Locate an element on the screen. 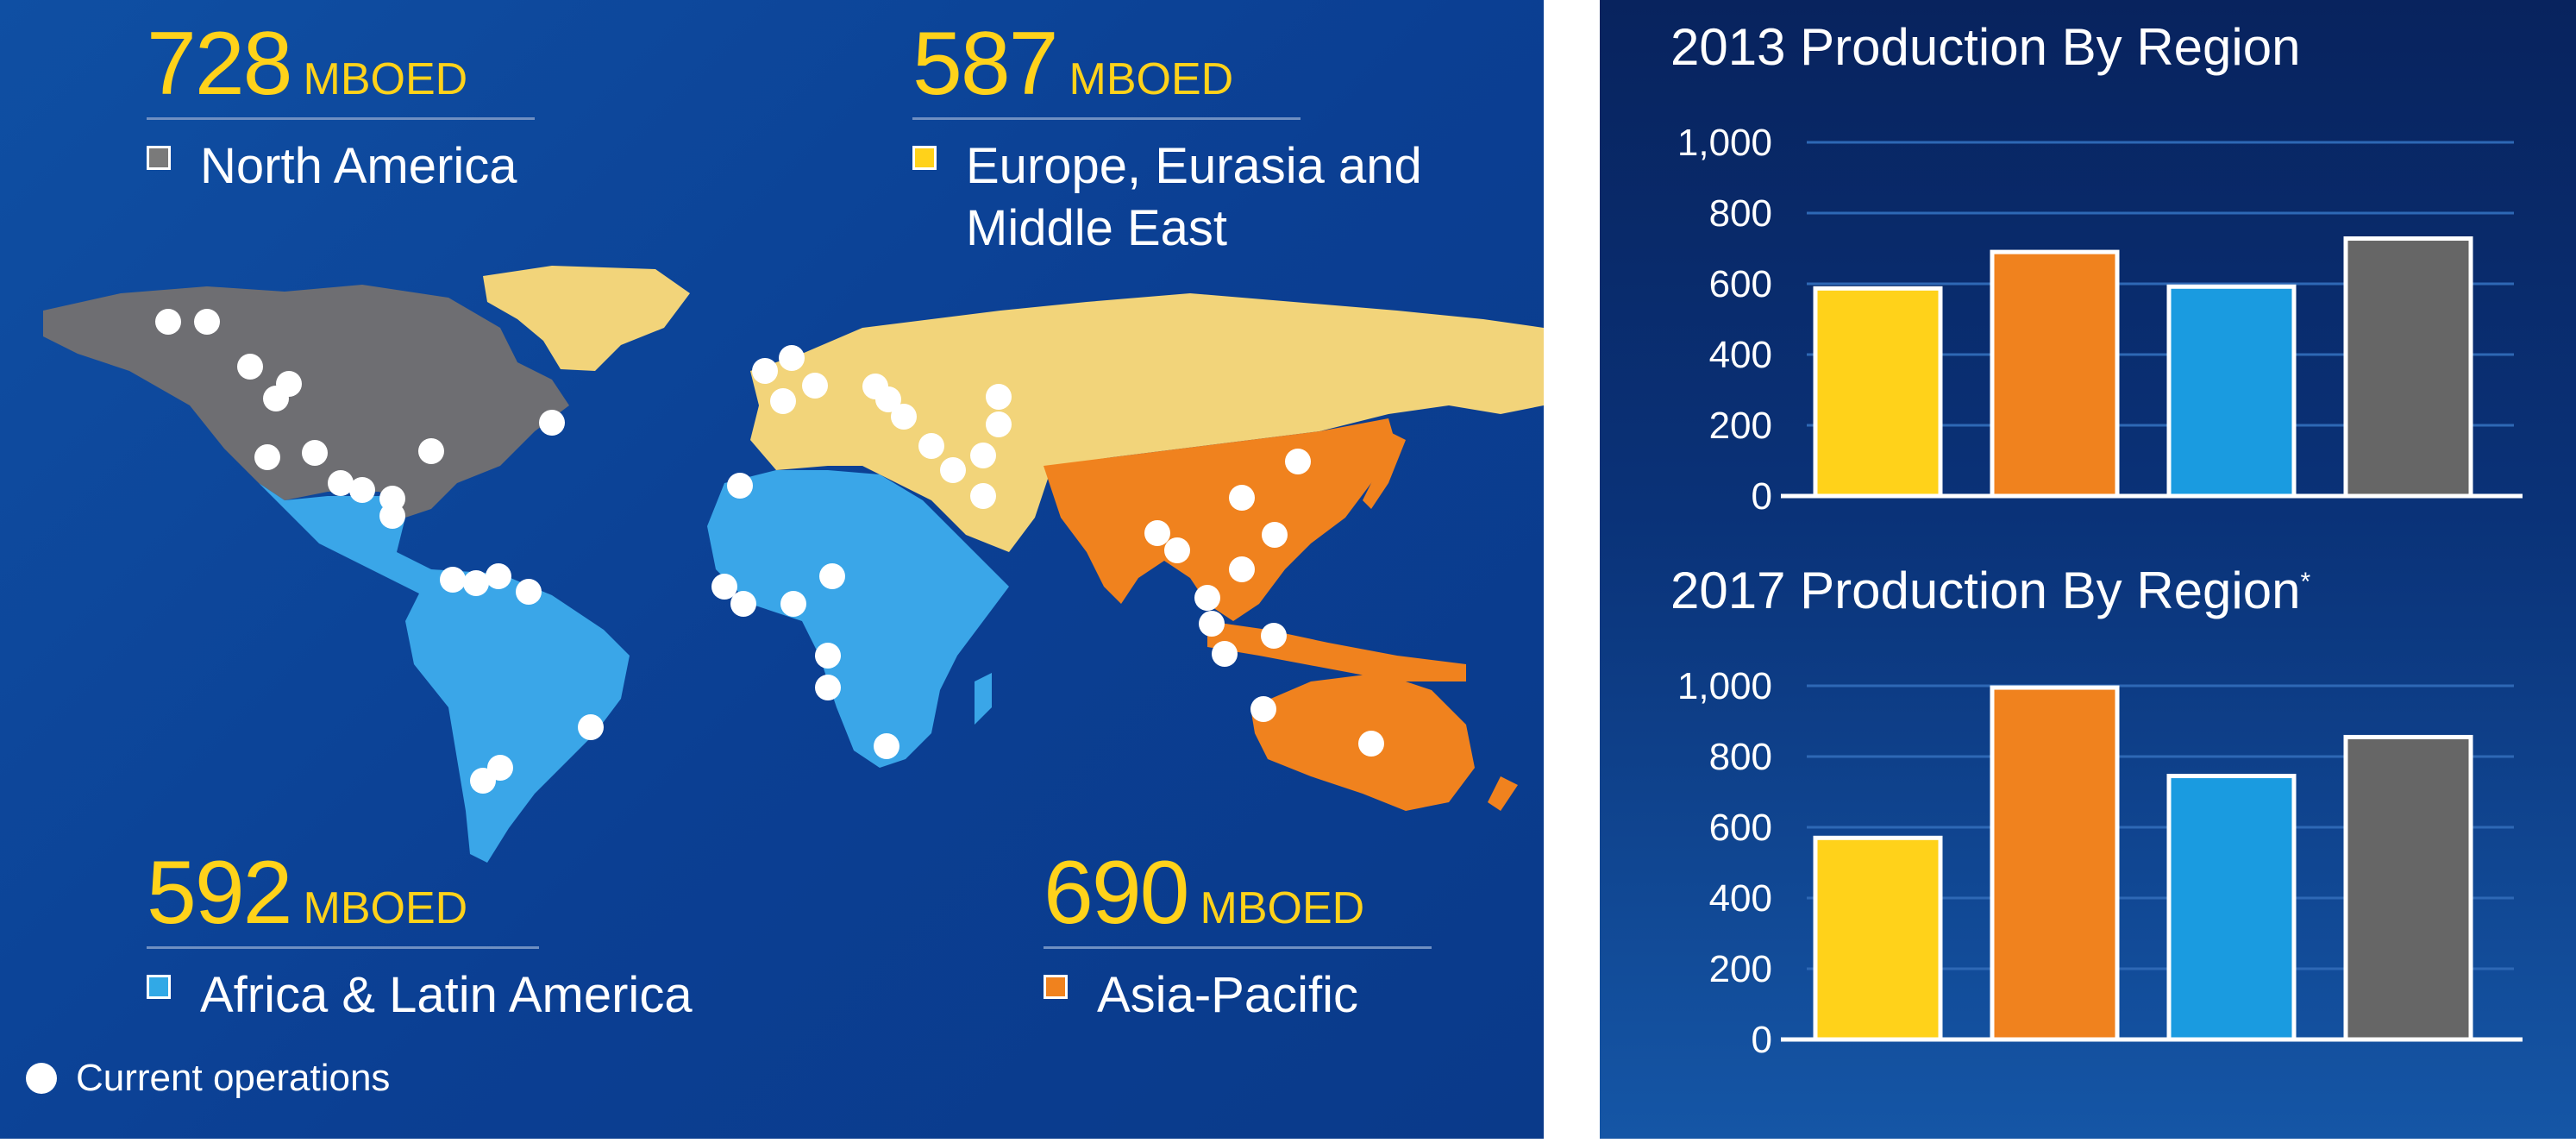  africa-latam-swatch is located at coordinates (159, 987).